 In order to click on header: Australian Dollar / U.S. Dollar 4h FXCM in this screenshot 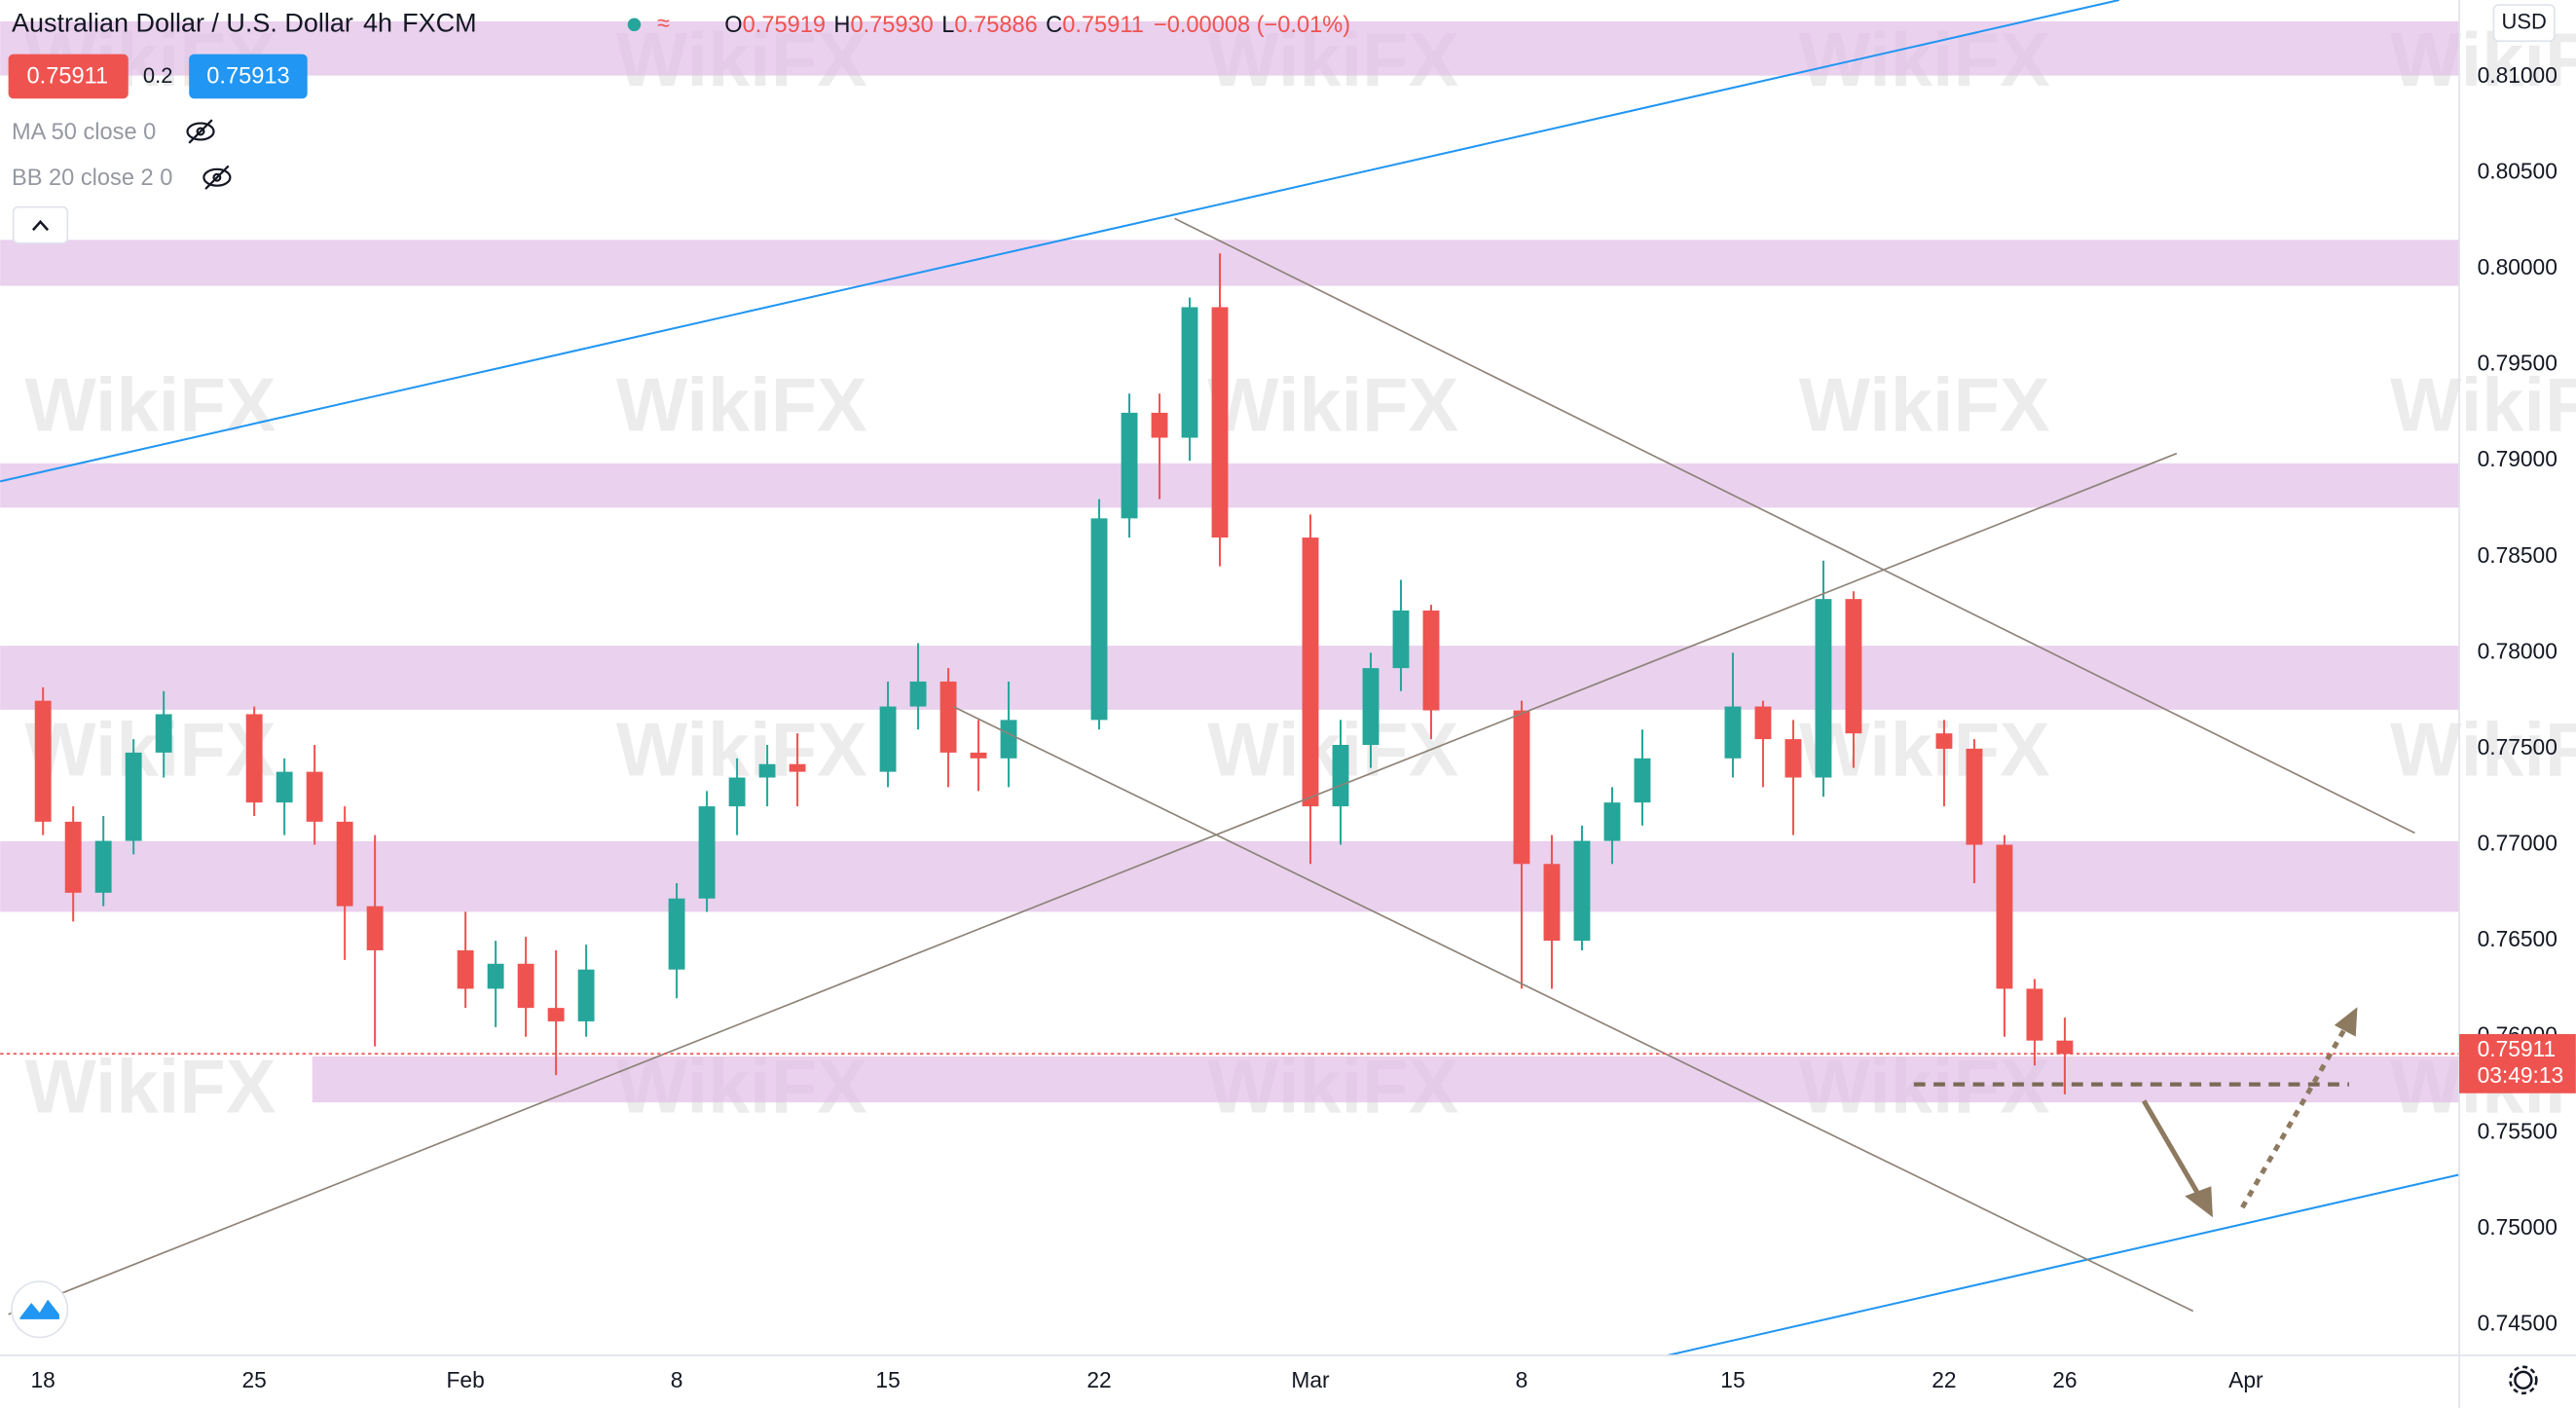, I will do `click(244, 22)`.